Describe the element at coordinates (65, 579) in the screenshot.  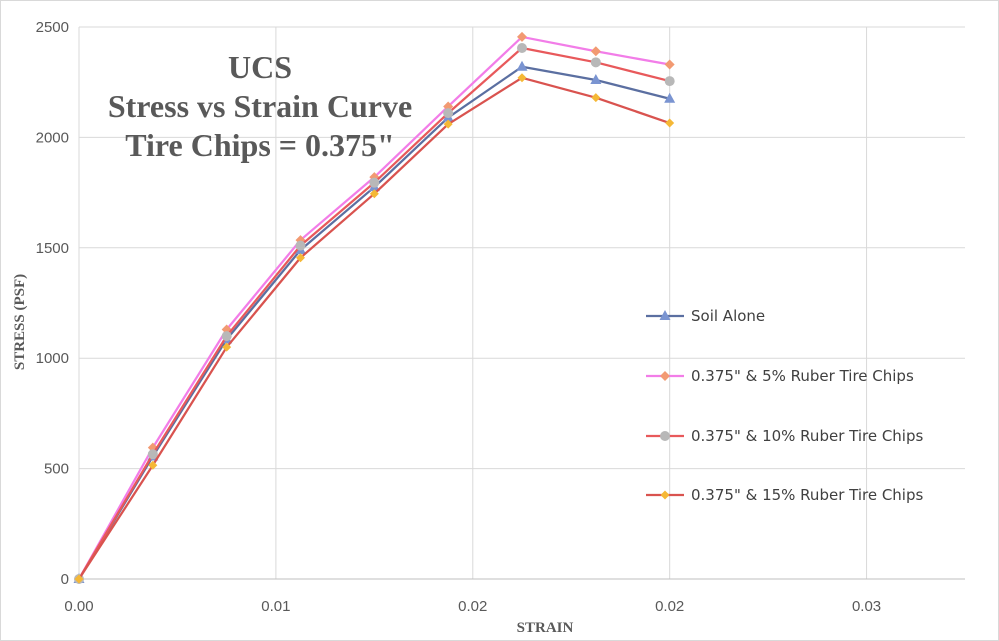
I see `y-tick-label: 0` at that location.